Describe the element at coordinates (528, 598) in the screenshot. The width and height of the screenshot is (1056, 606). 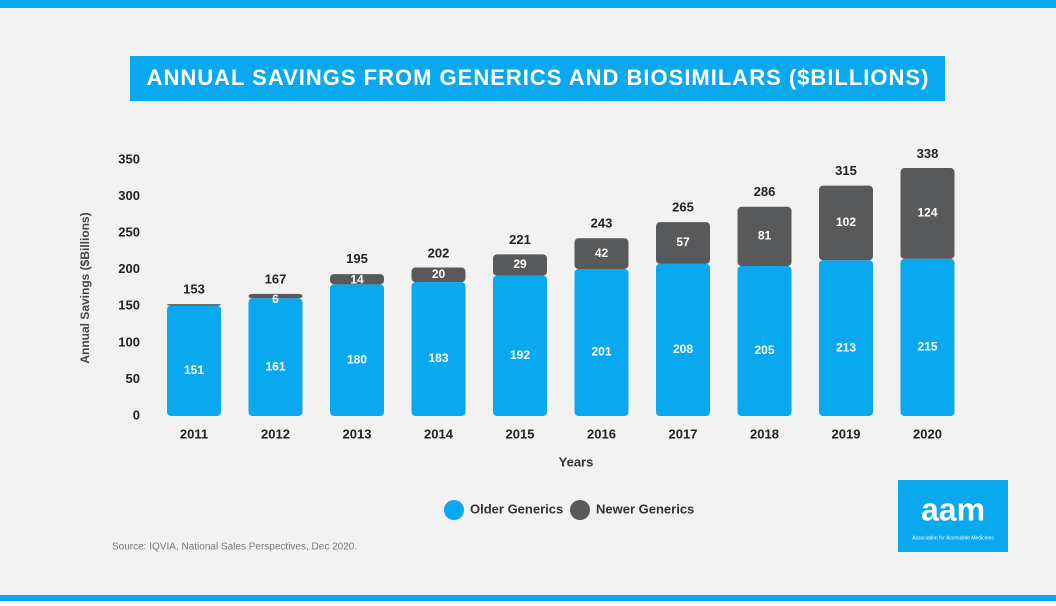
I see `bottom-rule` at that location.